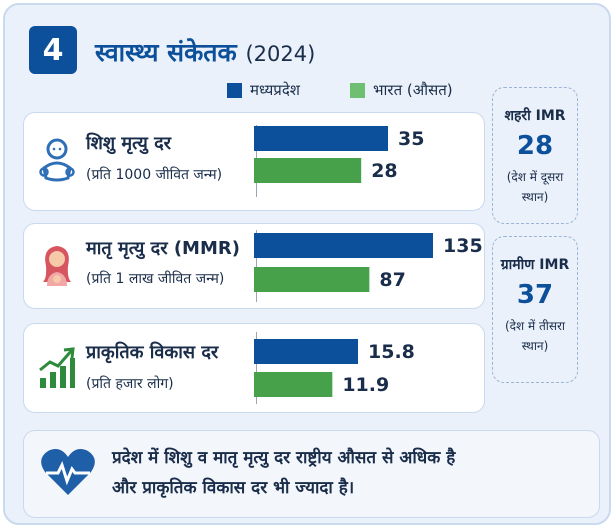 This screenshot has height=530, width=616. Describe the element at coordinates (535, 336) in the screenshot. I see `rural-imr-note: (देश में तीसरा स्थान)` at that location.